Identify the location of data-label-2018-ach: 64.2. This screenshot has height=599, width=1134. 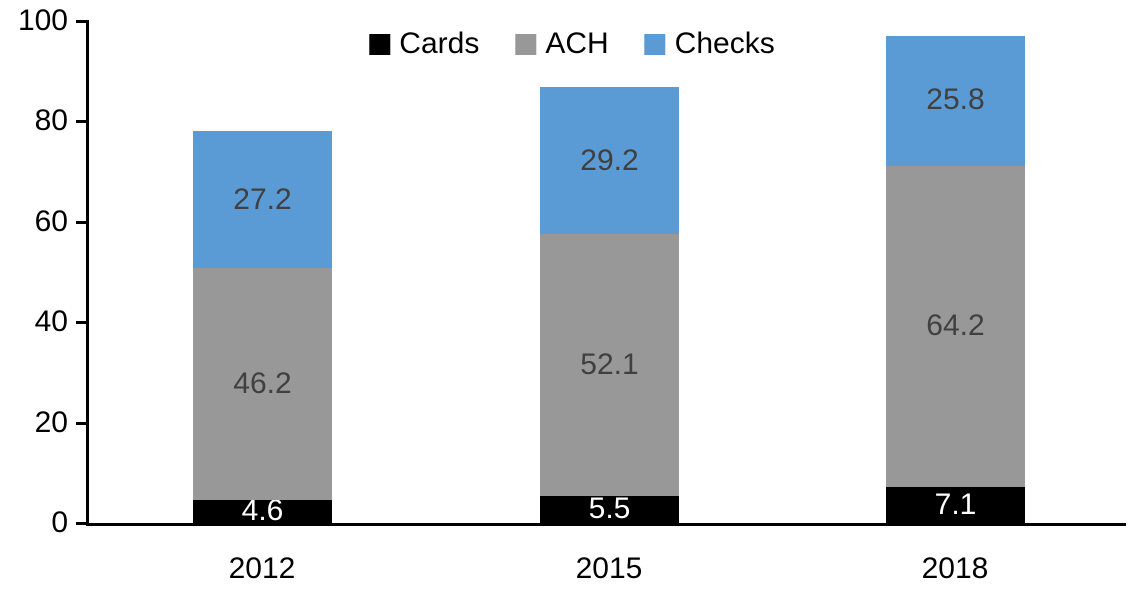
(955, 325).